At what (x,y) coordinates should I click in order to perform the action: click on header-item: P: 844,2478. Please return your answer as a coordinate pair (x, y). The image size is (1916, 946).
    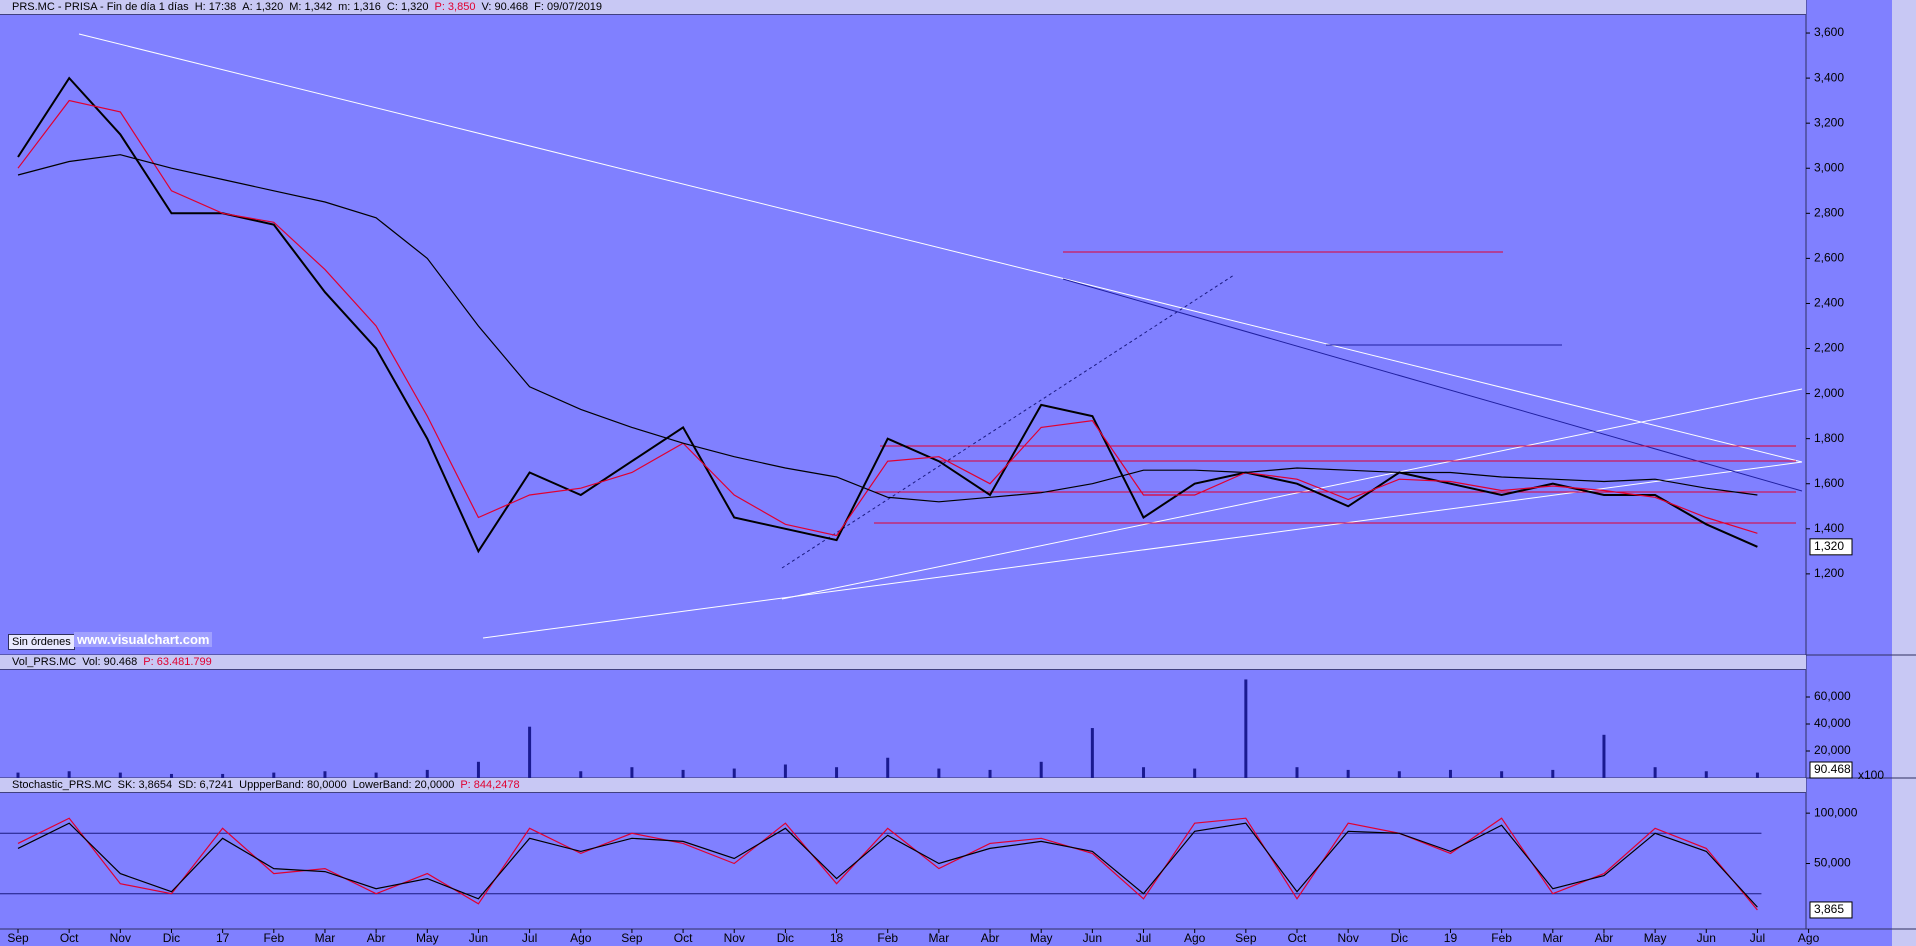
    Looking at the image, I should click on (490, 785).